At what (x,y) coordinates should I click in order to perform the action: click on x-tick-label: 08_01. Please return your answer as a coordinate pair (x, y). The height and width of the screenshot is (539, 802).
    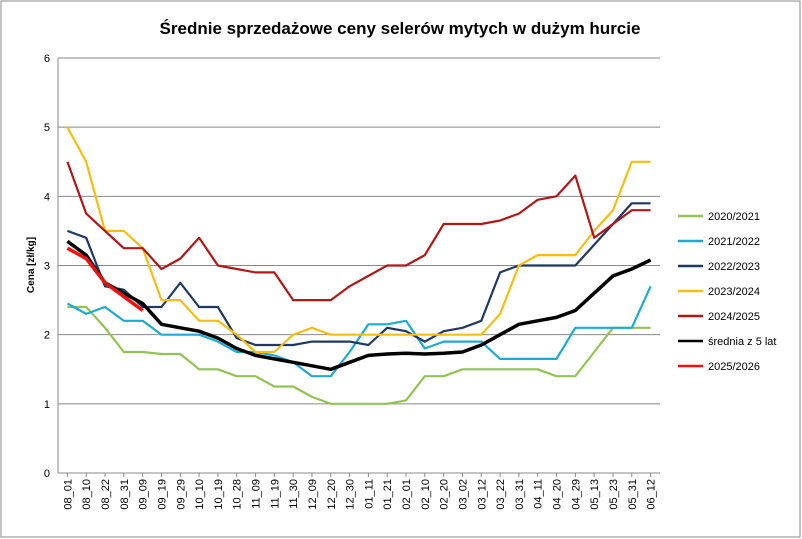
    Looking at the image, I should click on (68, 494).